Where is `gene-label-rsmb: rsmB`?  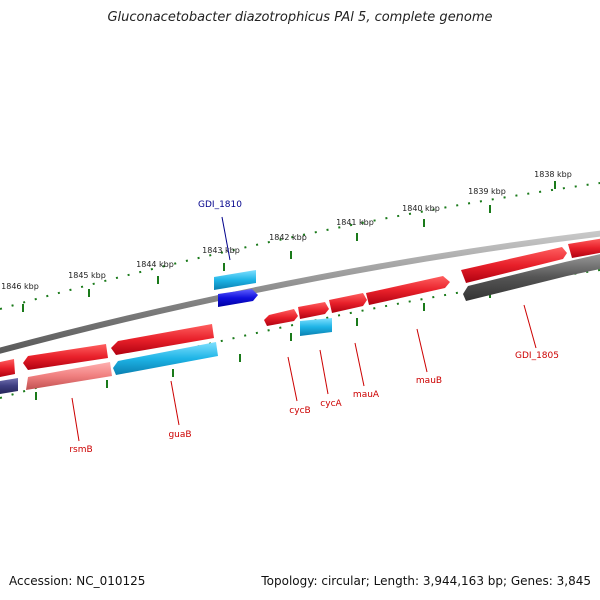
gene-label-rsmb: rsmB is located at coordinates (80, 450).